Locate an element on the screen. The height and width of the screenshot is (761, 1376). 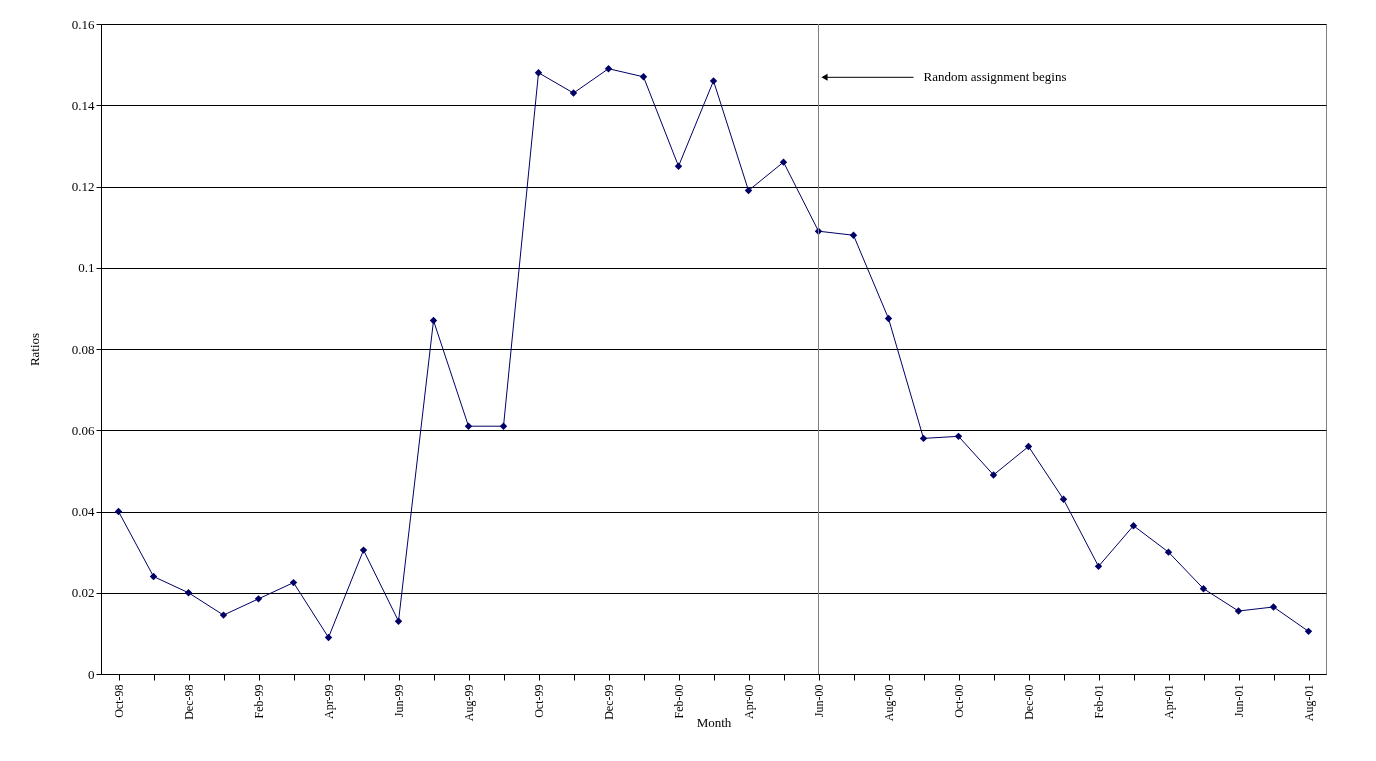
x-tick-label: Aug-99 is located at coordinates (469, 703).